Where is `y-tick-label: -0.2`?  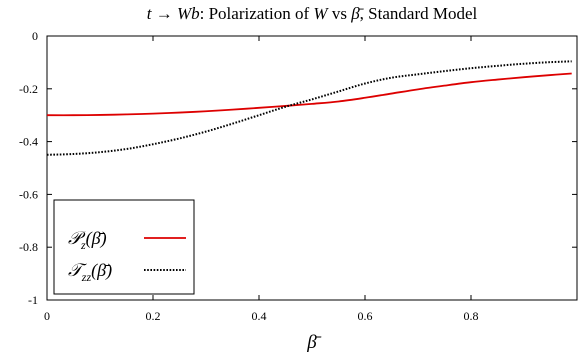 y-tick-label: -0.2 is located at coordinates (28, 89).